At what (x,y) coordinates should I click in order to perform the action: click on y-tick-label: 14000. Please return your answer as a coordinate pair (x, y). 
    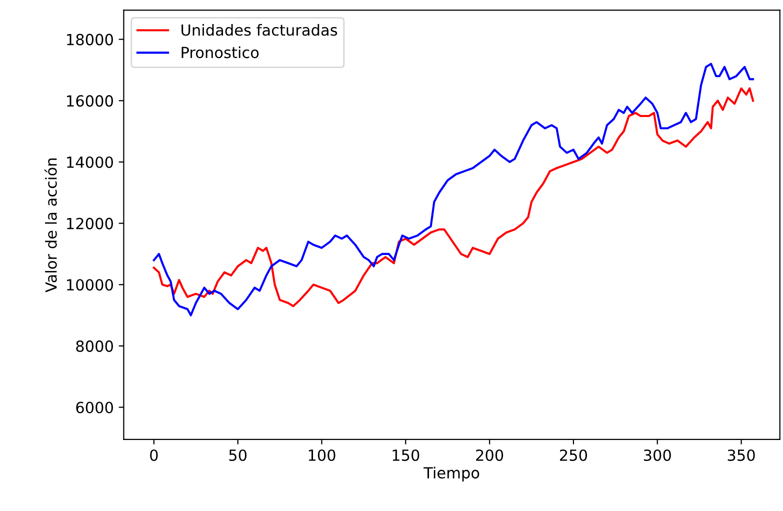
    Looking at the image, I should click on (90, 162).